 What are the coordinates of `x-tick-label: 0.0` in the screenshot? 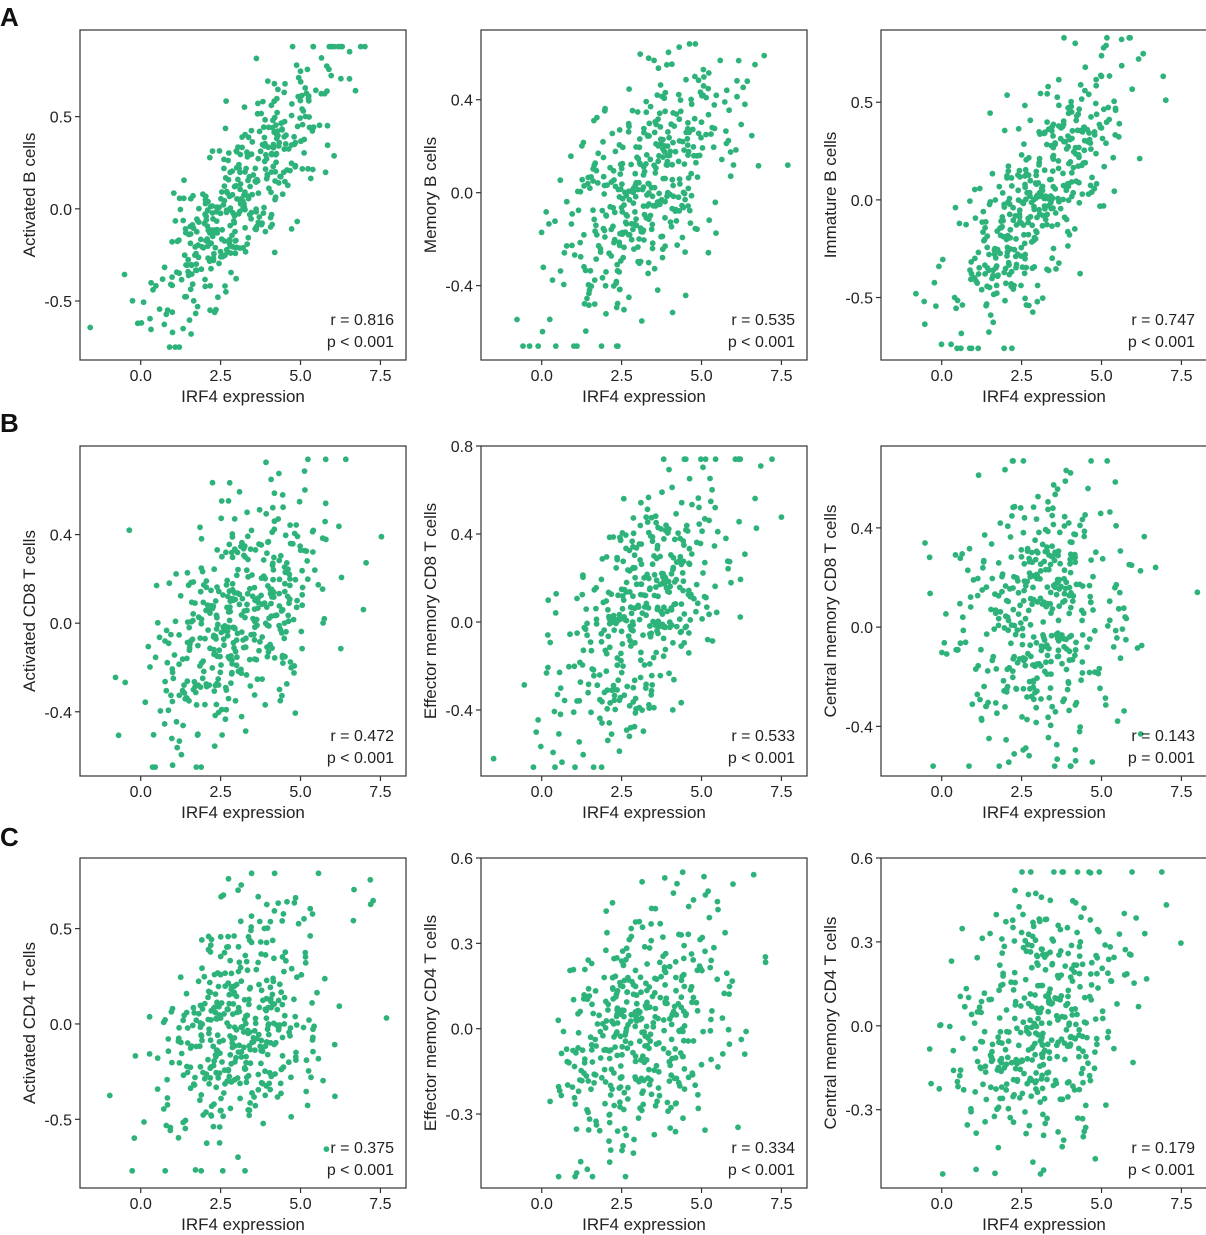 It's located at (141, 792).